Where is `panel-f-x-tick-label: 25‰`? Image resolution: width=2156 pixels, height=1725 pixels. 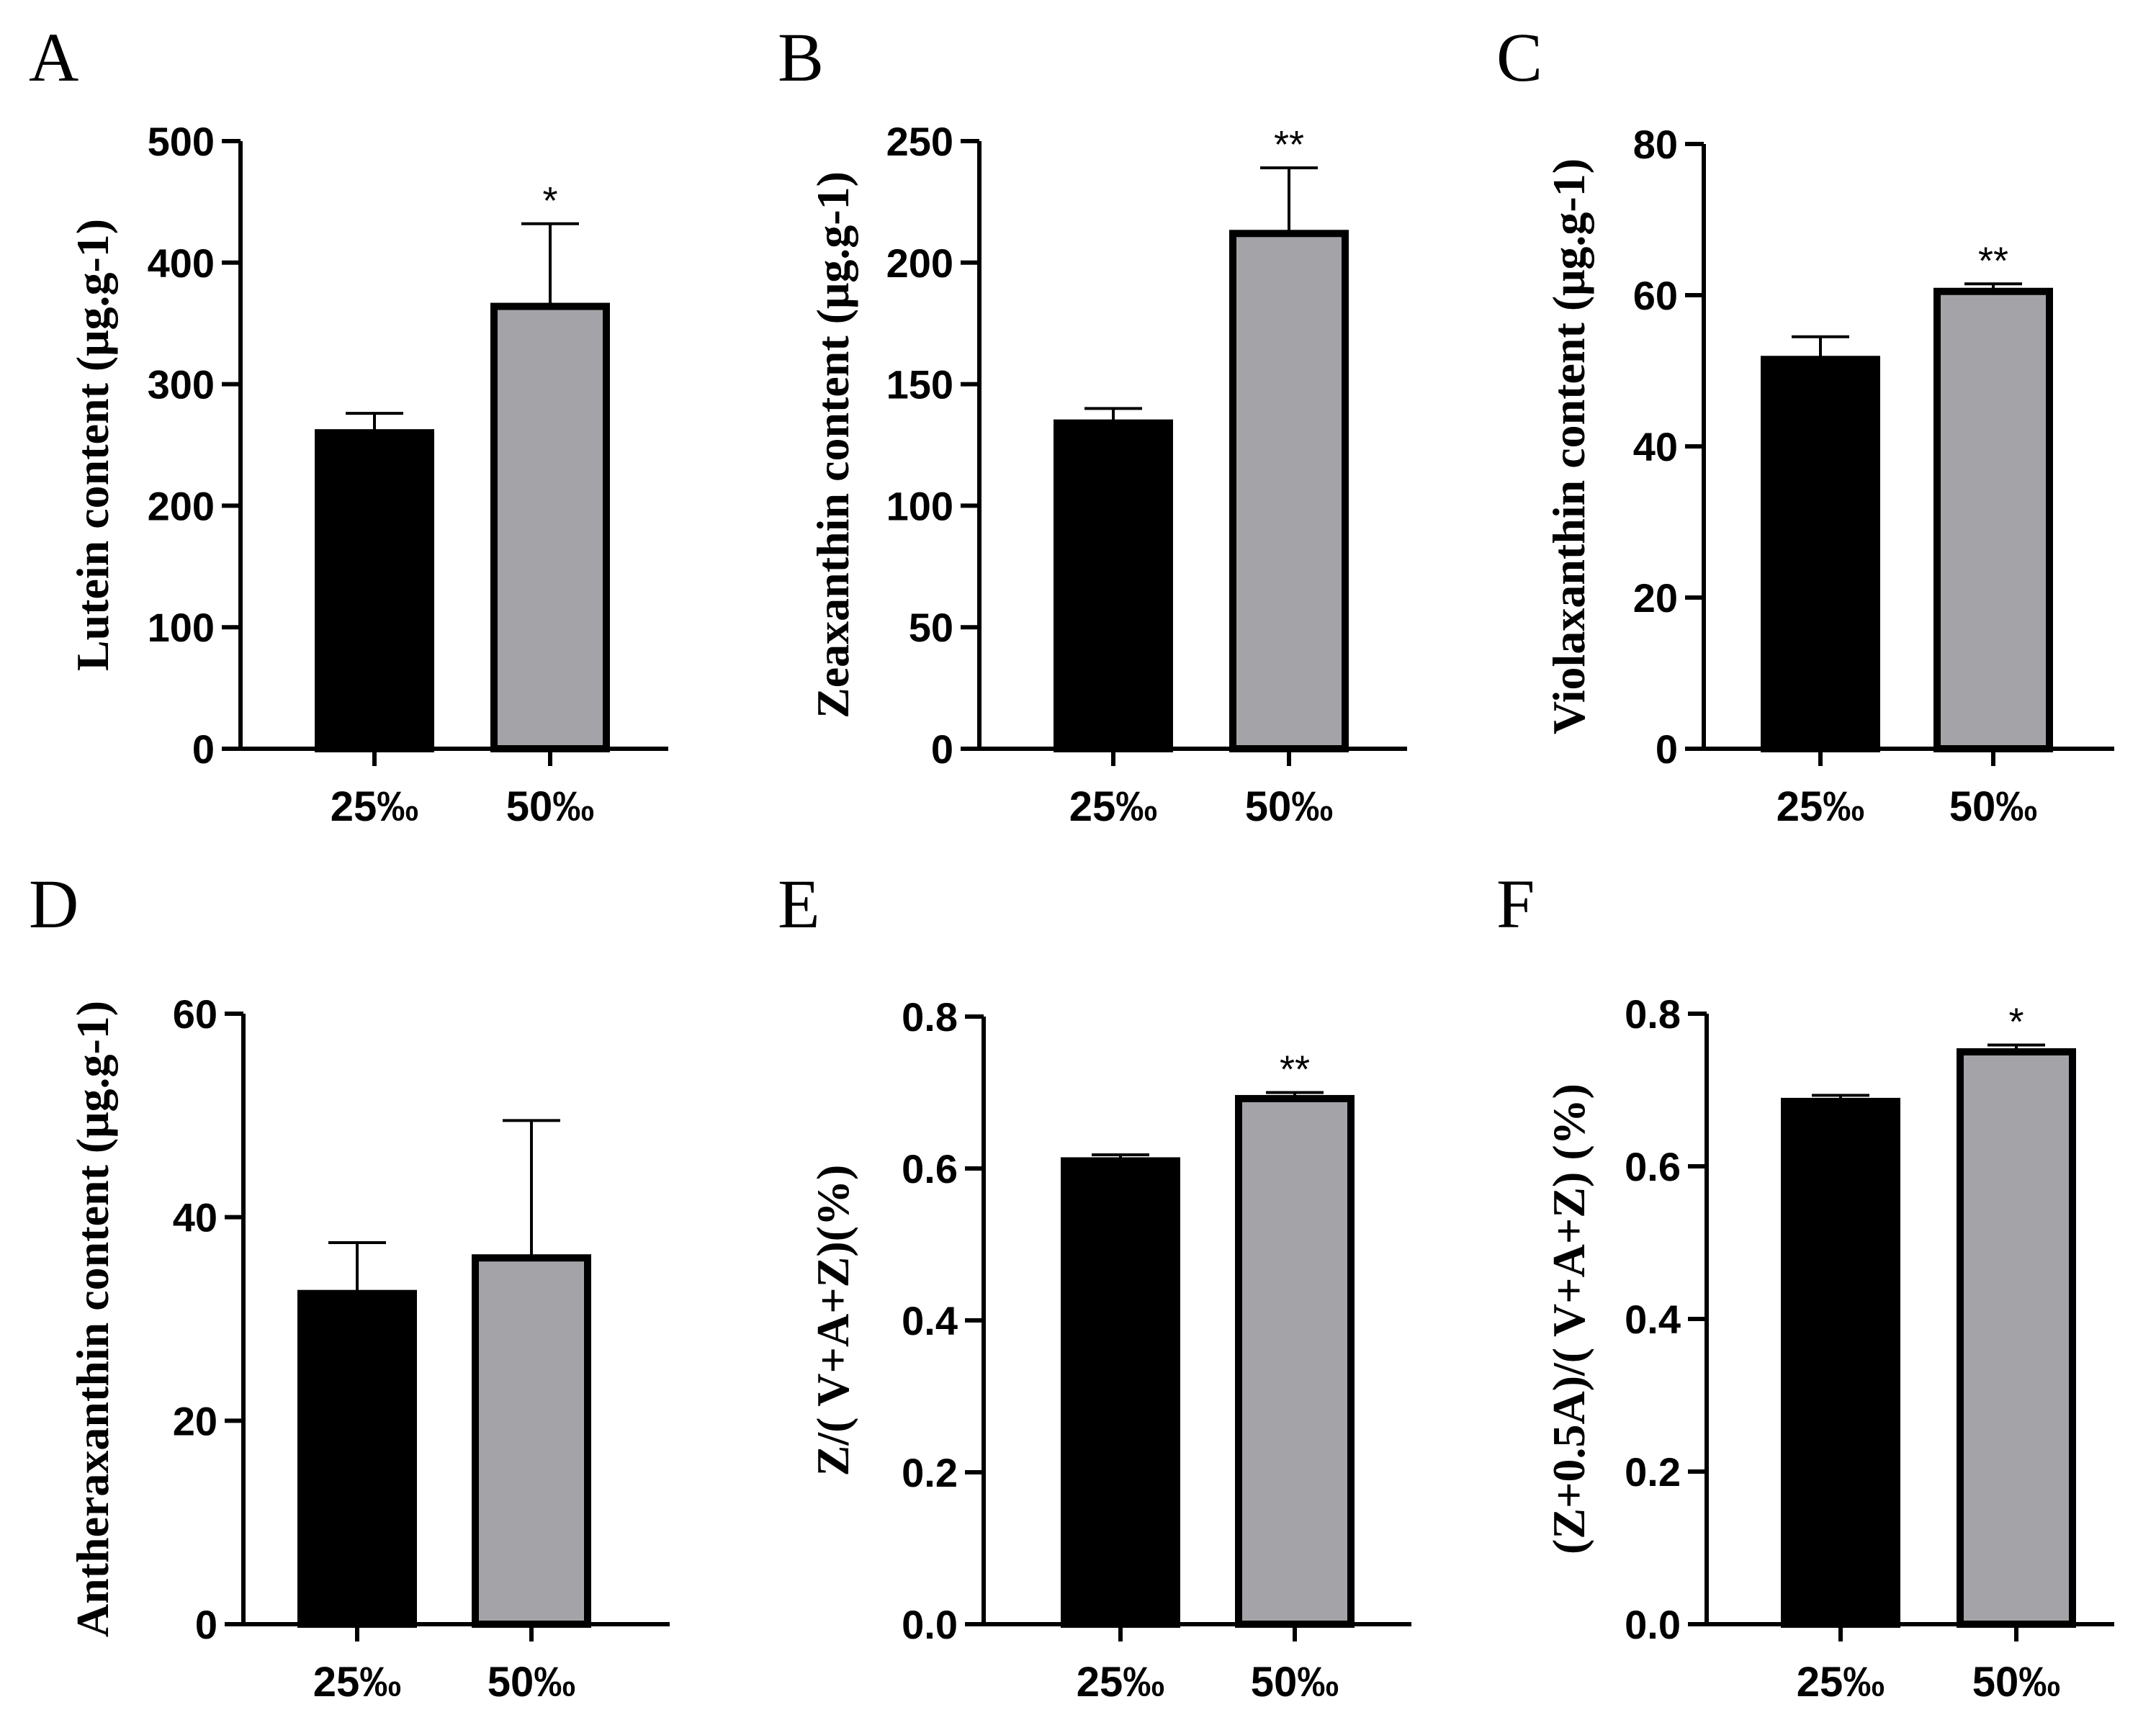
panel-f-x-tick-label: 25‰ is located at coordinates (1841, 1682).